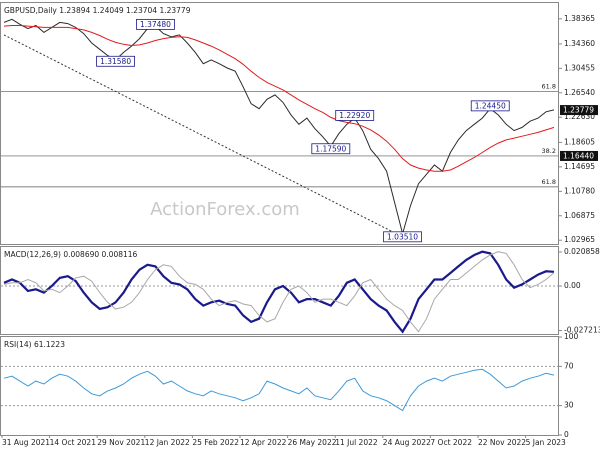 The height and width of the screenshot is (454, 600). What do you see at coordinates (579, 92) in the screenshot?
I see `y-tick-label: 1.26540` at bounding box center [579, 92].